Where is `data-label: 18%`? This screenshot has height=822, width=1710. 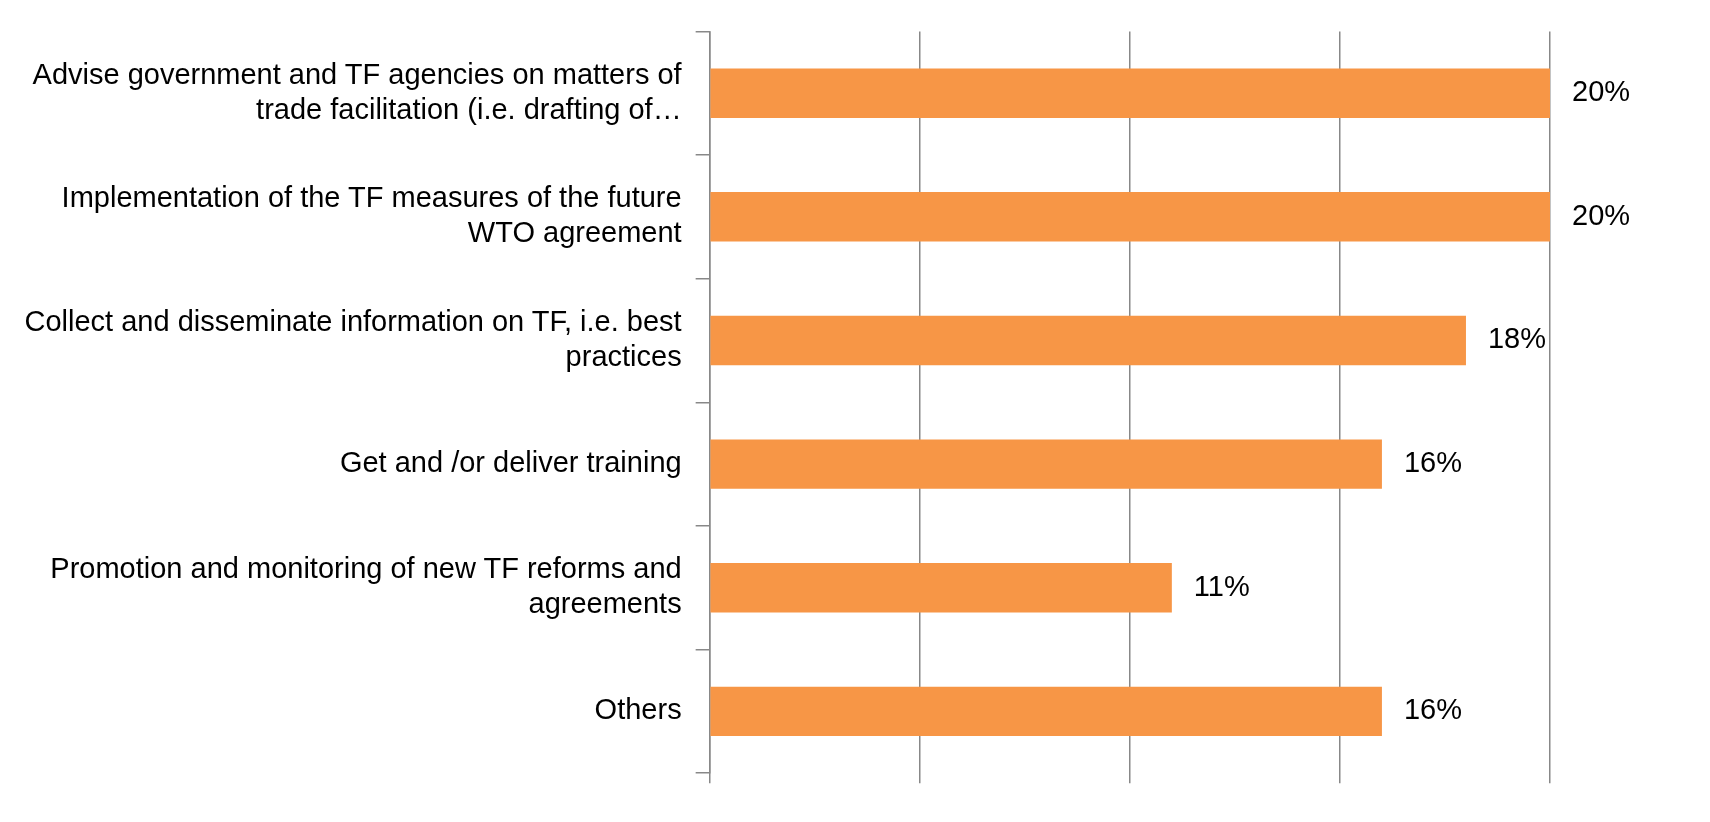
data-label: 18% is located at coordinates (1517, 338).